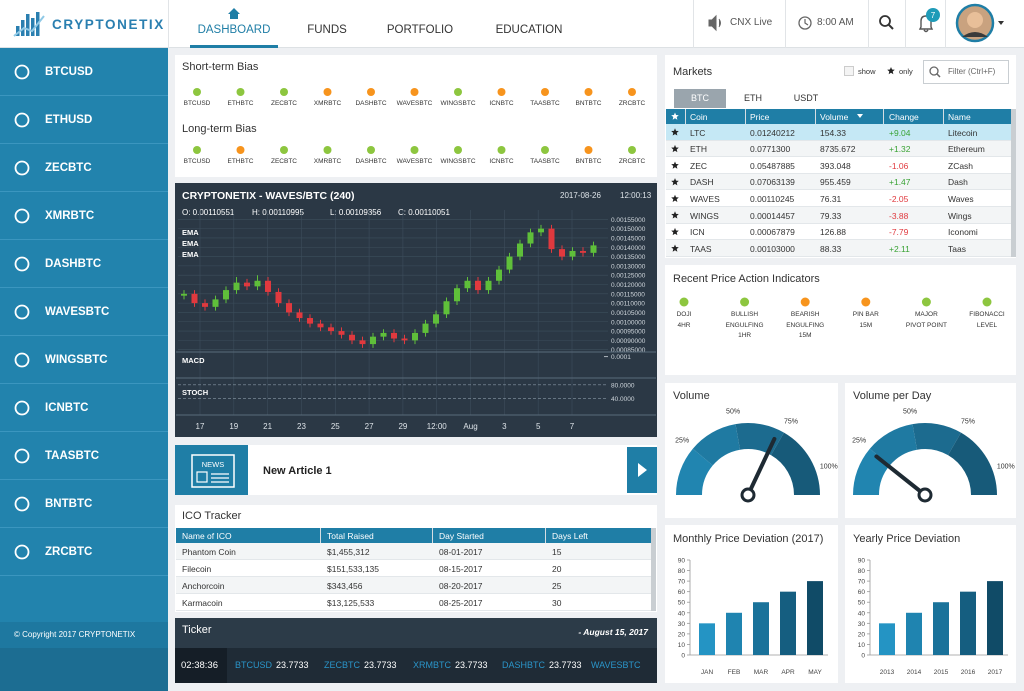 This screenshot has width=1024, height=691. What do you see at coordinates (67, 408) in the screenshot?
I see `sidebar-label: ICNBTC` at bounding box center [67, 408].